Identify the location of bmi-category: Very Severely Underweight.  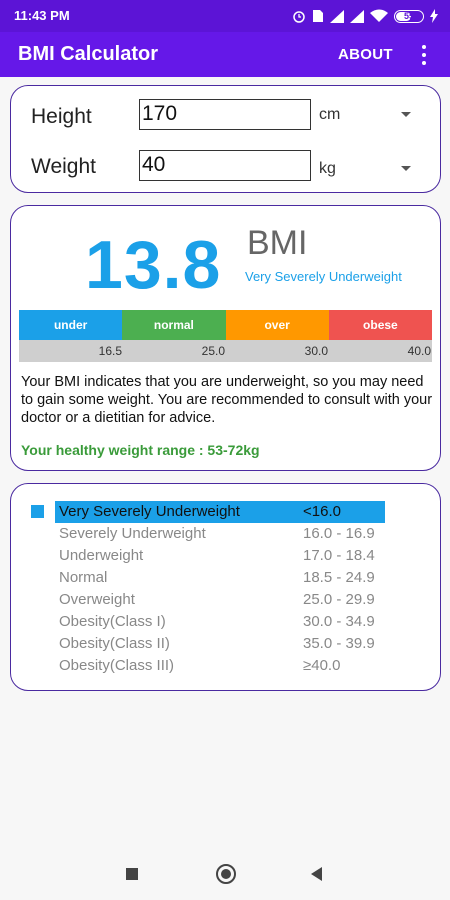
(323, 276).